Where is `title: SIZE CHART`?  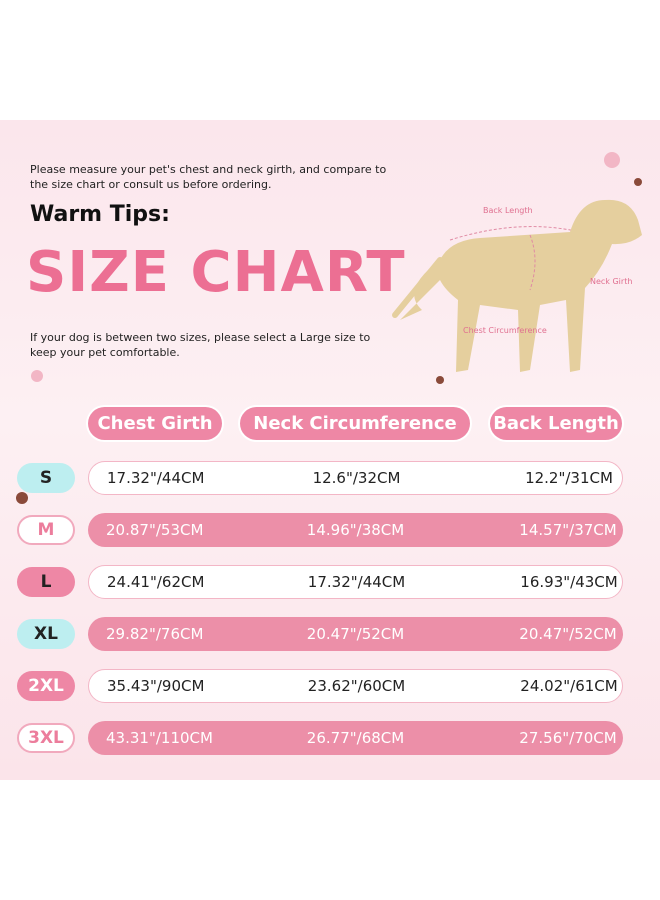 title: SIZE CHART is located at coordinates (216, 272).